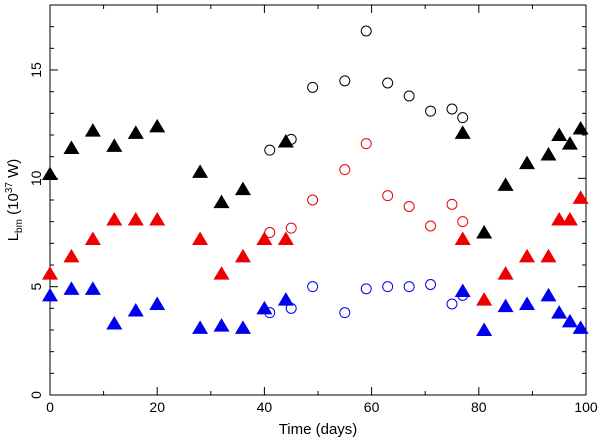 This screenshot has width=600, height=440. I want to click on y-tick-label: 0, so click(36, 395).